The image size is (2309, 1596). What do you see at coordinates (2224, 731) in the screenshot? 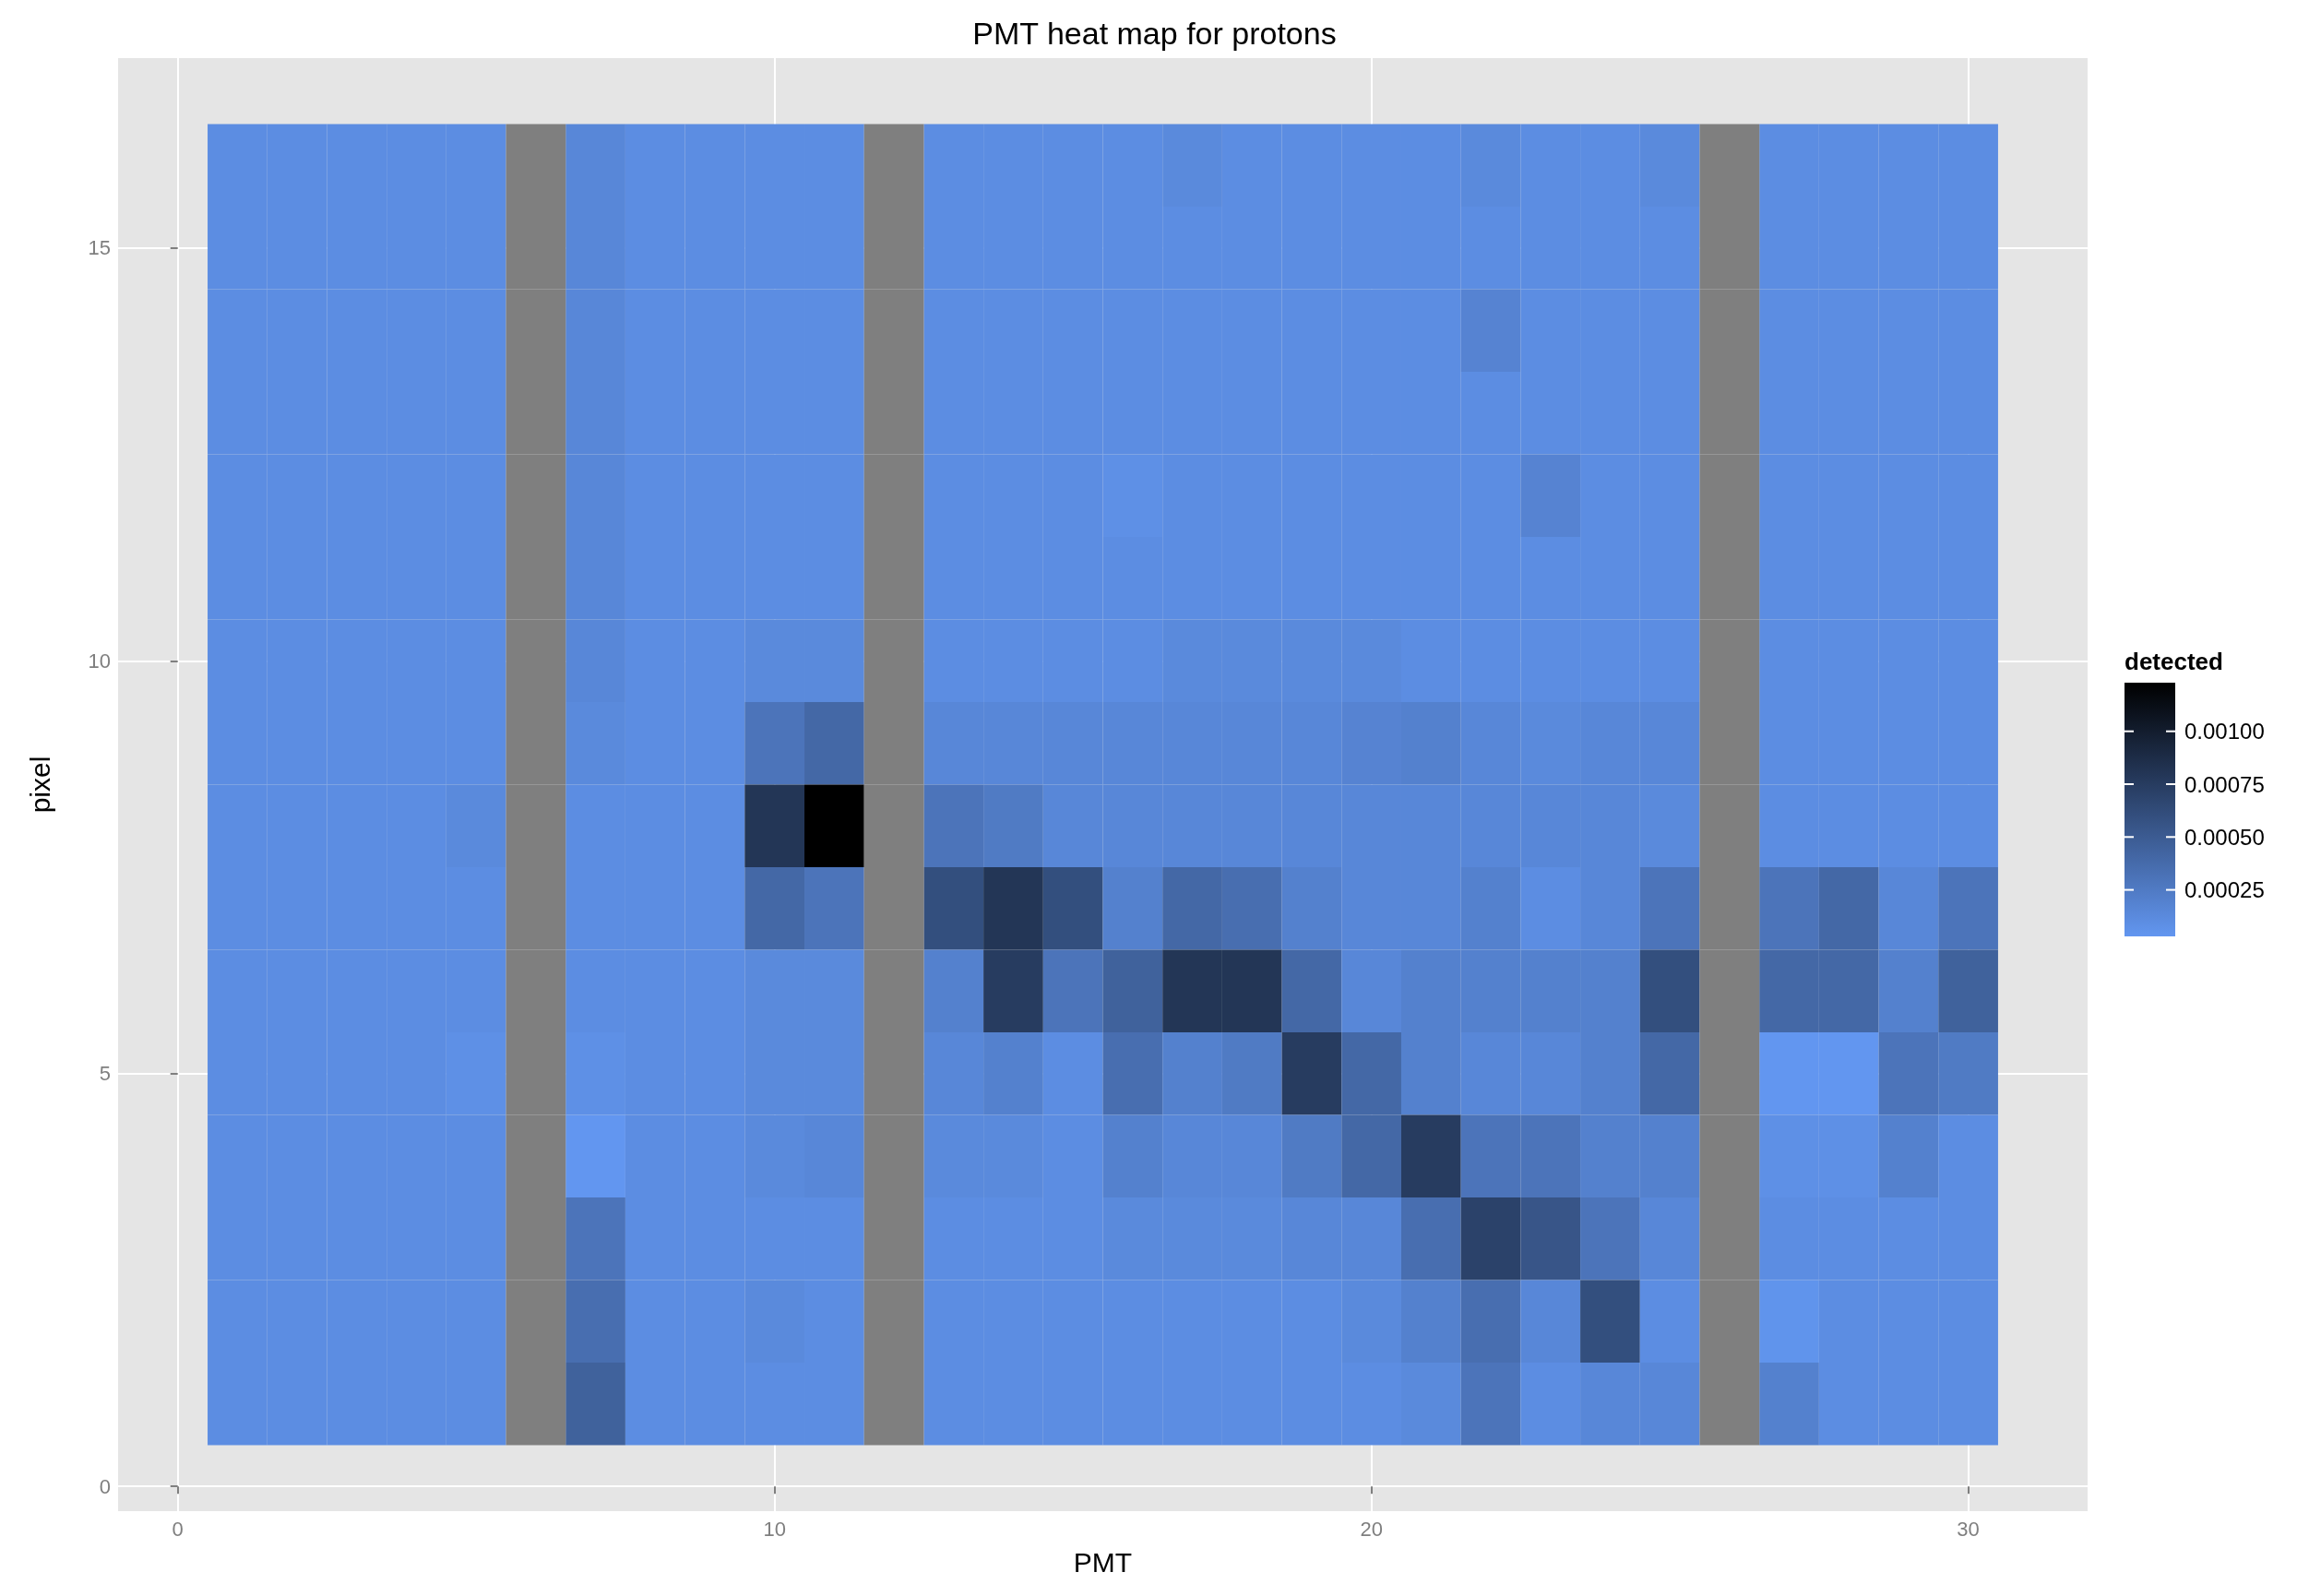
I see `color-bar-label: 0.00100` at bounding box center [2224, 731].